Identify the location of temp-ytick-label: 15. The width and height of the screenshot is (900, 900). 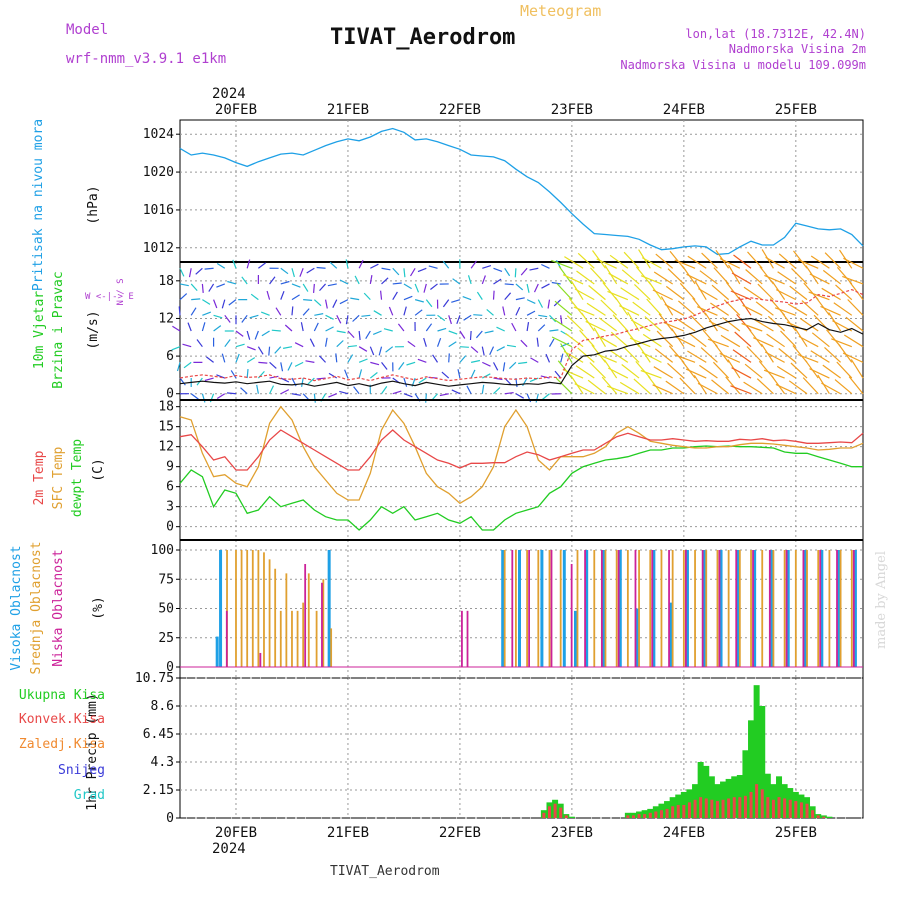
(166, 427).